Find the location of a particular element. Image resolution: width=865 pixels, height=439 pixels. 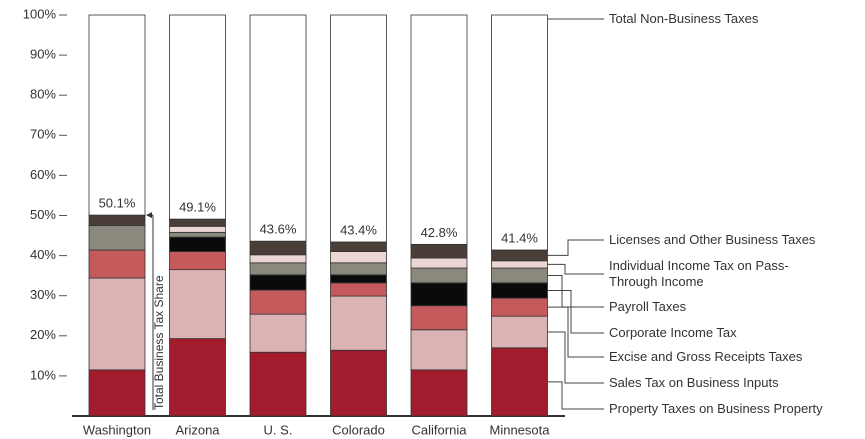

legend-label: Total Non-Business Taxes is located at coordinates (684, 18).